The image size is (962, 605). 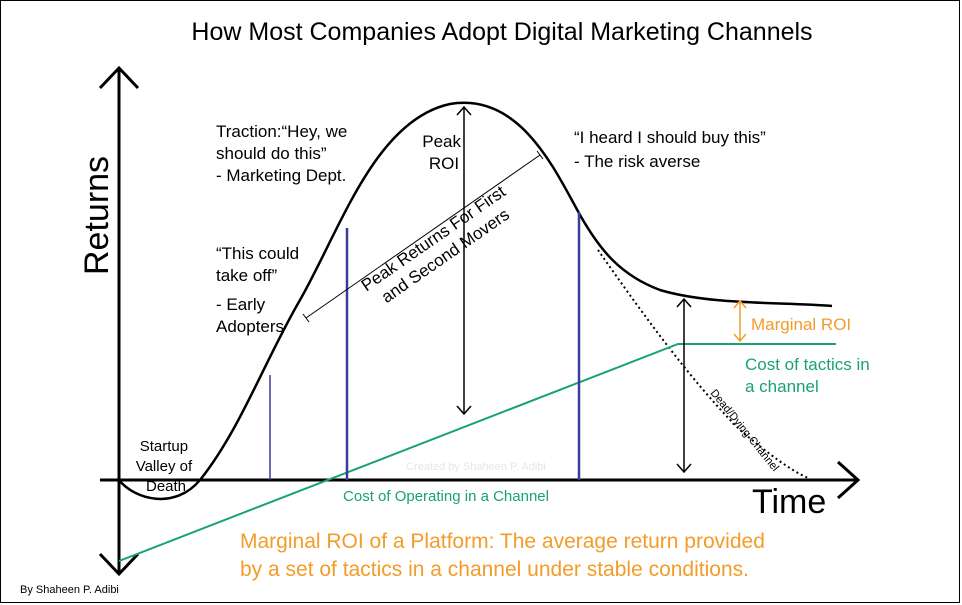 What do you see at coordinates (801, 324) in the screenshot?
I see `marginal-roi-label: Marginal ROI` at bounding box center [801, 324].